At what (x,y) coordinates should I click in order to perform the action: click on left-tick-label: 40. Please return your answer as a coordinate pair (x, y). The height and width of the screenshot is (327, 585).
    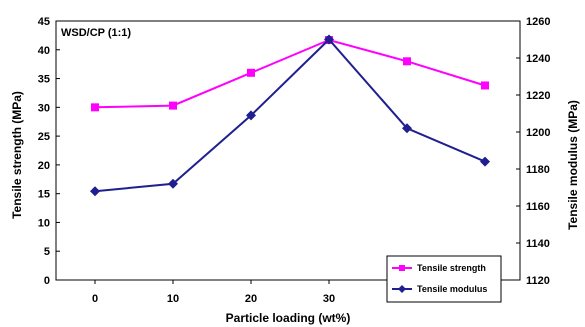
    Looking at the image, I should click on (44, 51).